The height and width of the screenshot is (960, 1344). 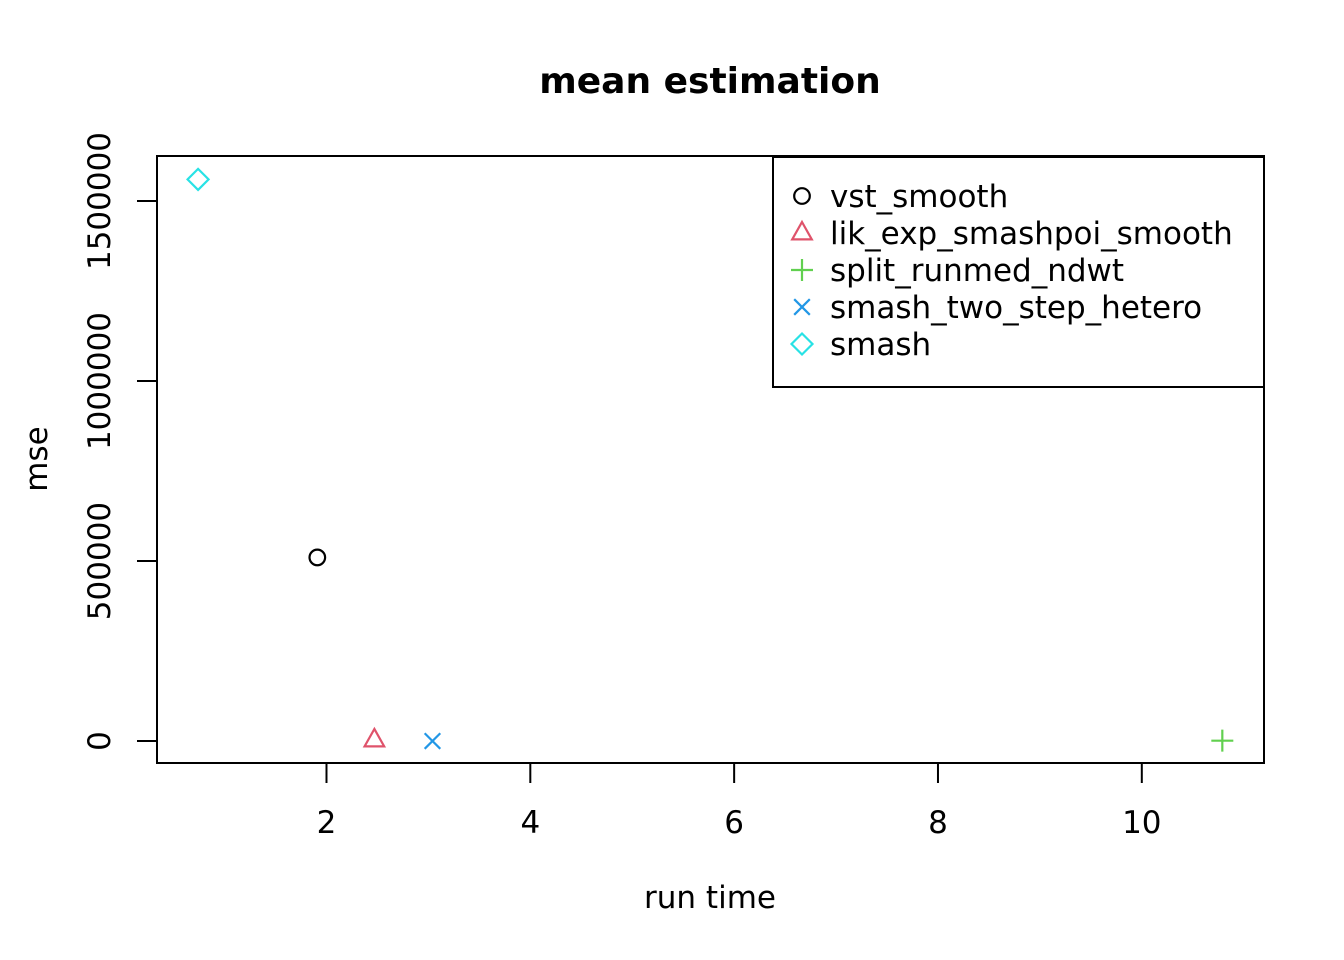 I want to click on x-tick-label: 8, so click(x=938, y=823).